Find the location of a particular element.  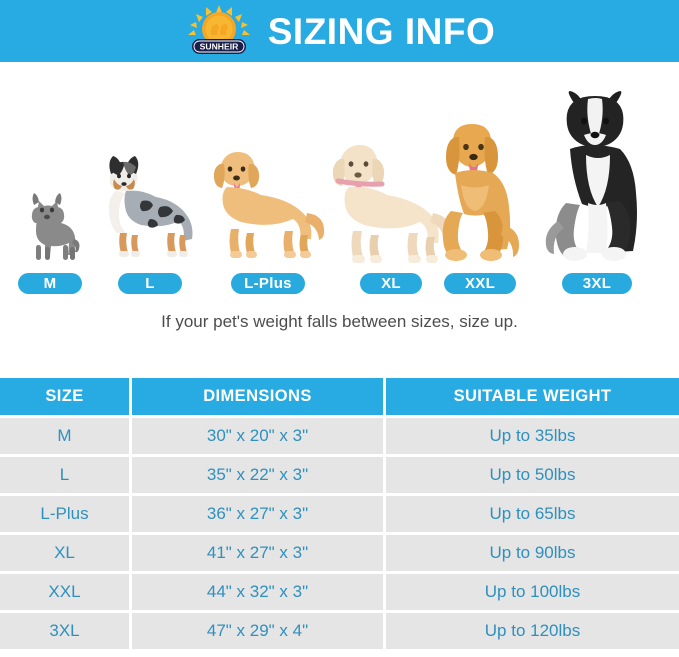

golden-retriever-standing-icon is located at coordinates (269, 205).